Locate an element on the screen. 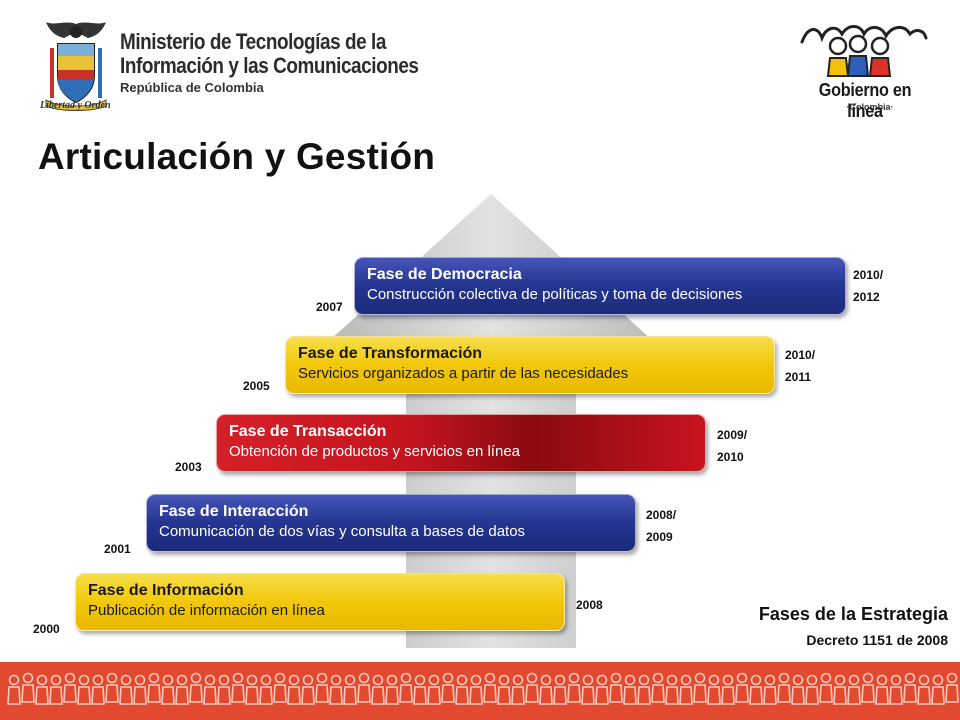 This screenshot has width=960, height=720. gobierno-en-linea-people-icon is located at coordinates (864, 51).